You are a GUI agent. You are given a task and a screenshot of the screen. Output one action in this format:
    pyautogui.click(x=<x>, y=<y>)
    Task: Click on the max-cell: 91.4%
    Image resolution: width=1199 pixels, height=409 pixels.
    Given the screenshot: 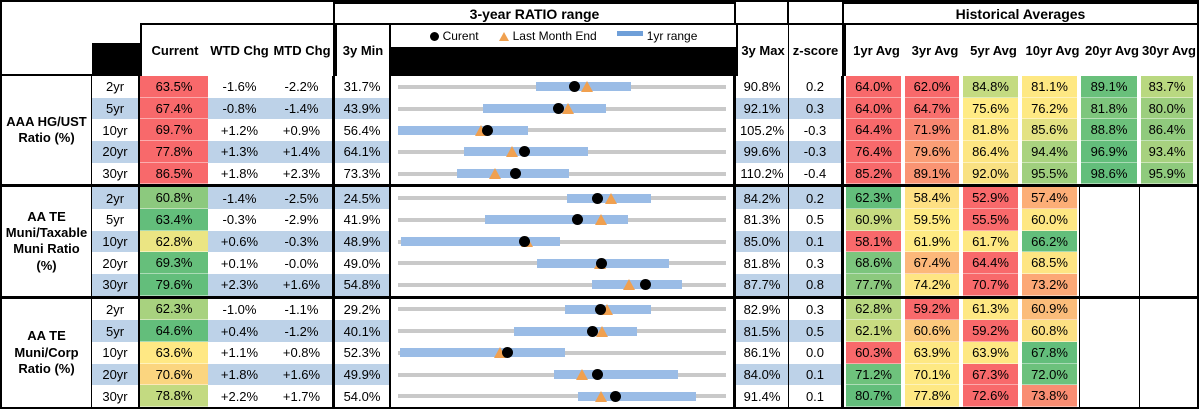 What is the action you would take?
    pyautogui.click(x=762, y=396)
    